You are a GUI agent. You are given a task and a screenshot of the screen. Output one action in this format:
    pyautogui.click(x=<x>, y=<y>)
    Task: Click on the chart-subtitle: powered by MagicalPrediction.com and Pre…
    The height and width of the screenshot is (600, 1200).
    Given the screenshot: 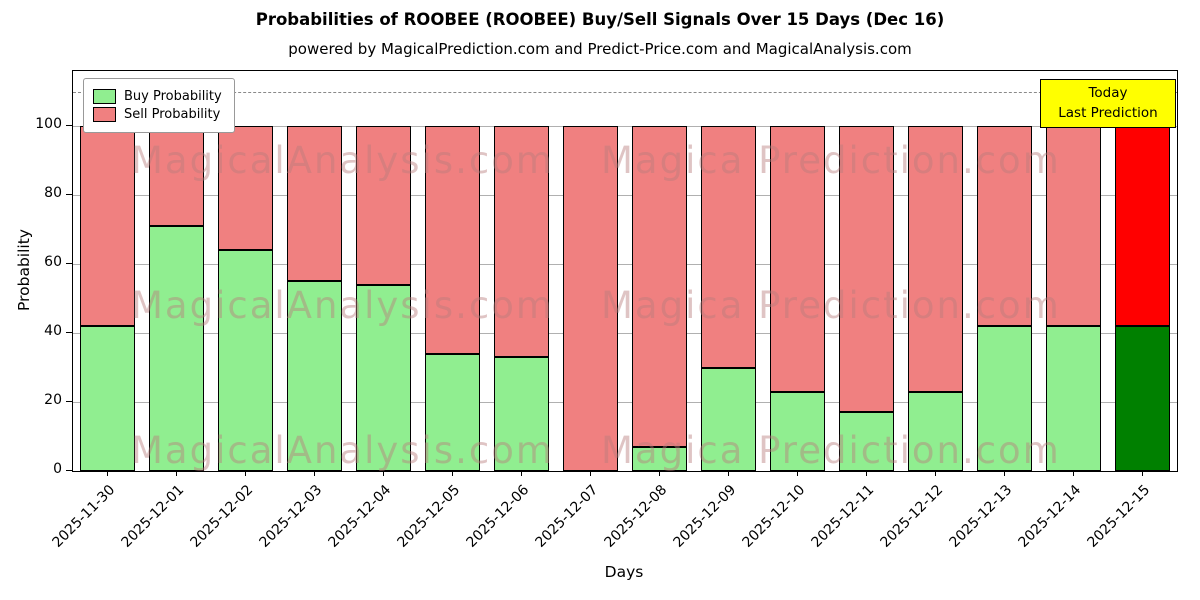 What is the action you would take?
    pyautogui.click(x=600, y=49)
    